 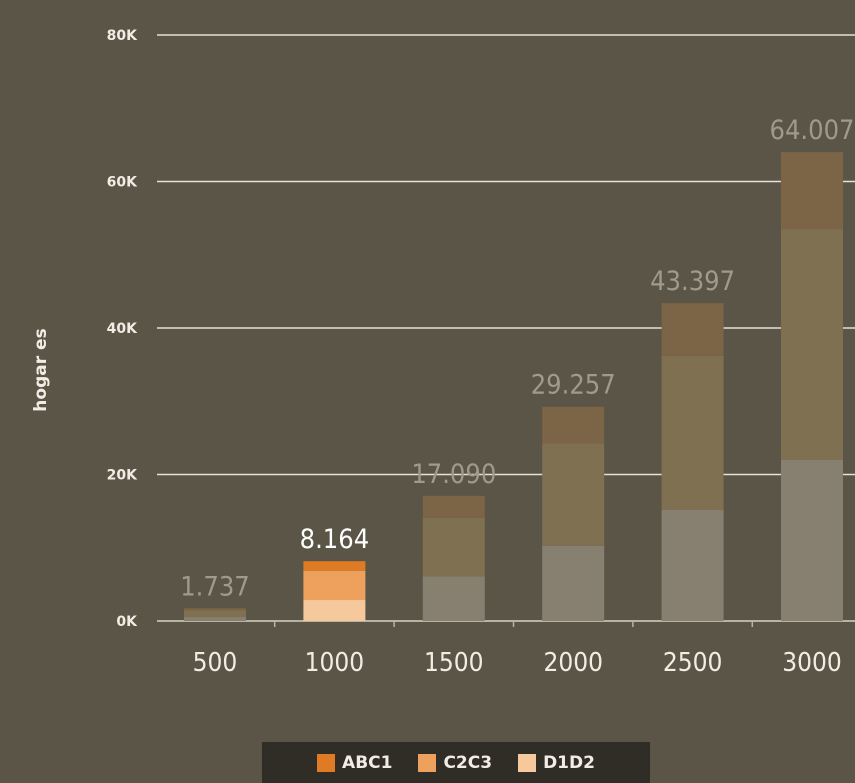 I want to click on bar-total-label: 64.007, so click(x=812, y=130).